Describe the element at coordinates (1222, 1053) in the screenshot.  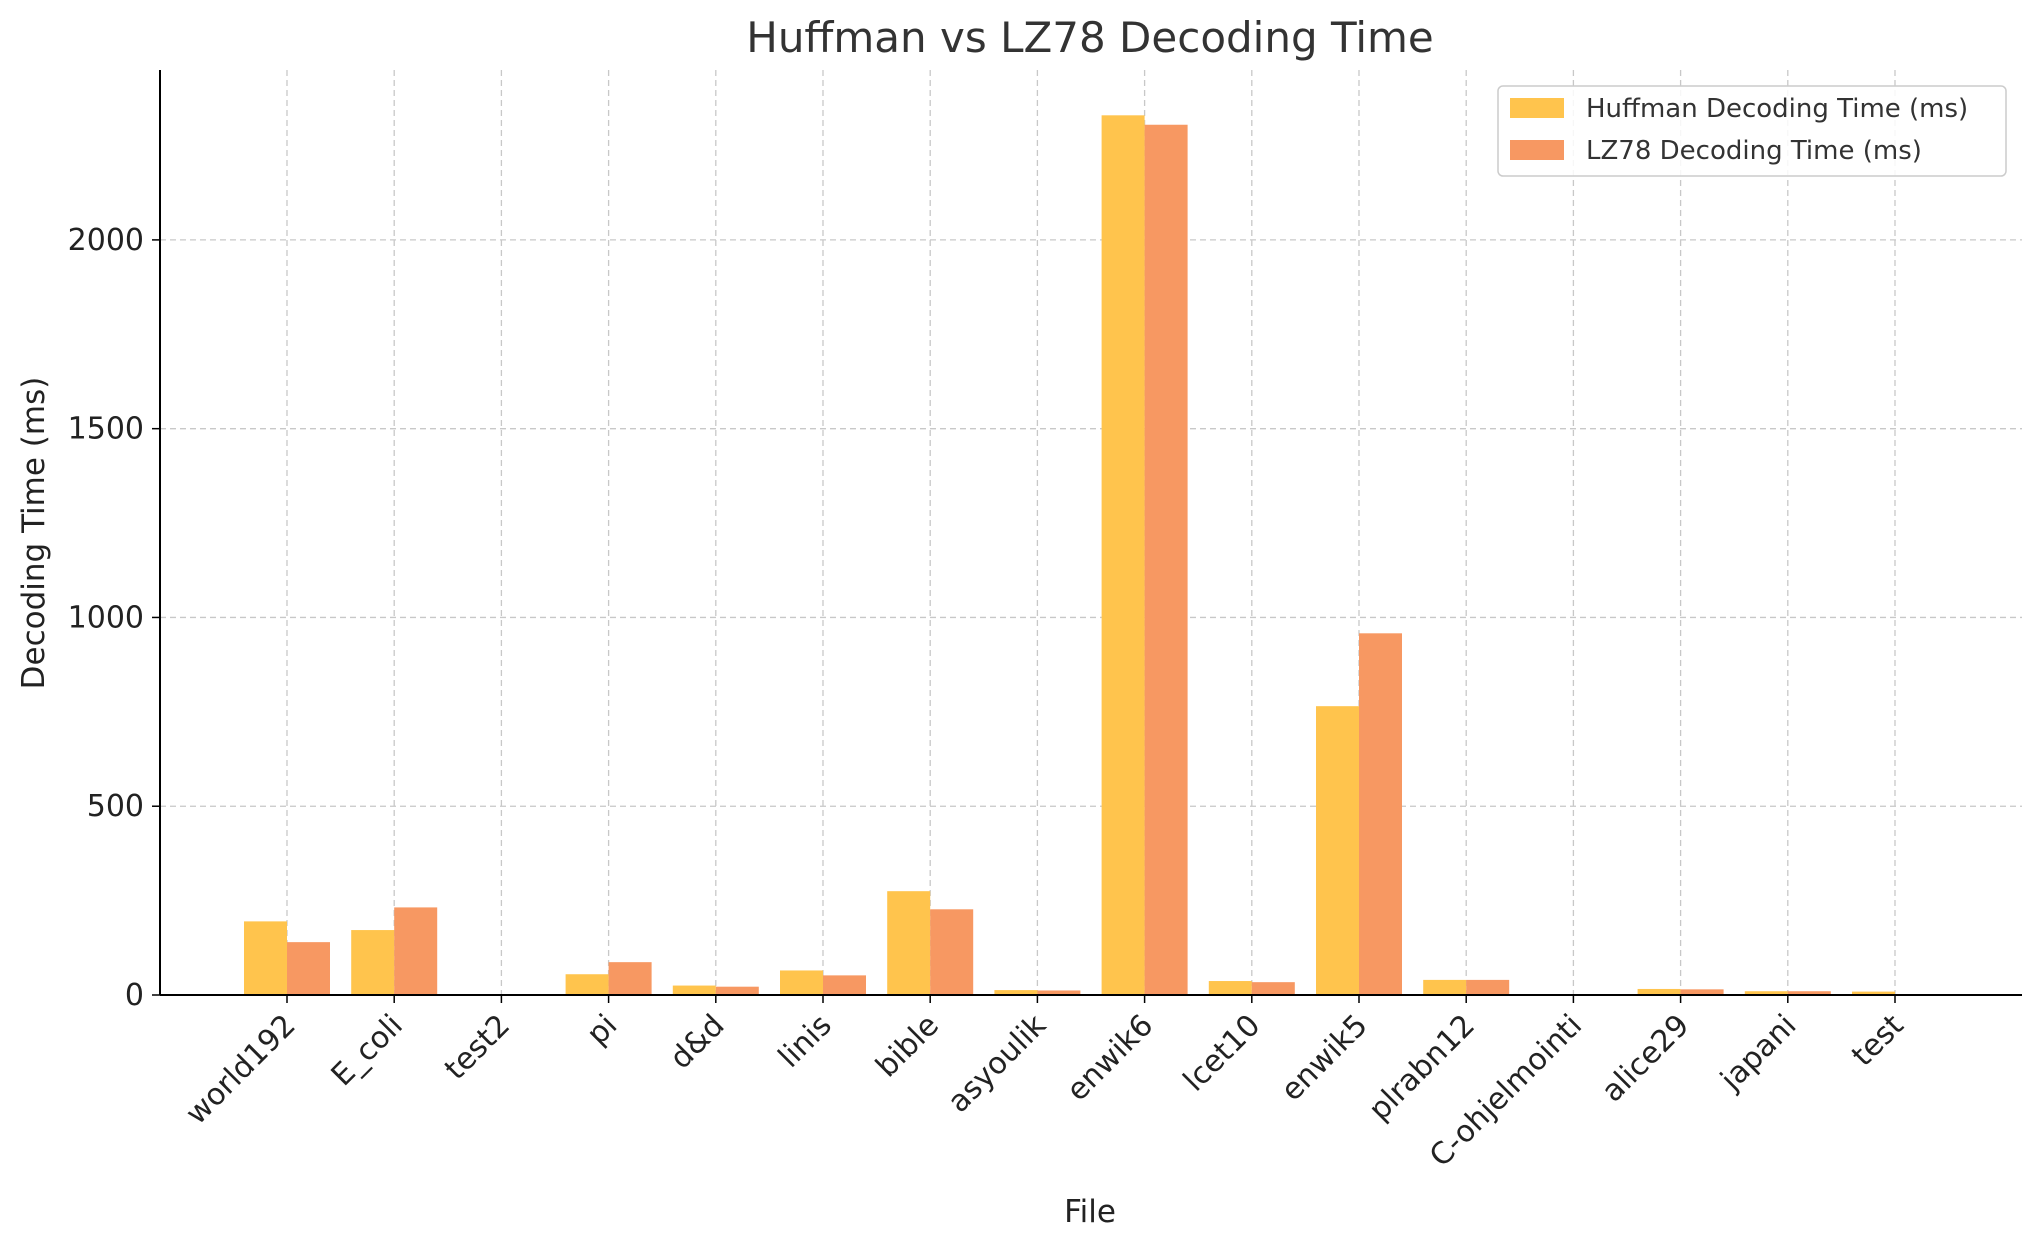
I see `x-tick-label: lcet10` at that location.